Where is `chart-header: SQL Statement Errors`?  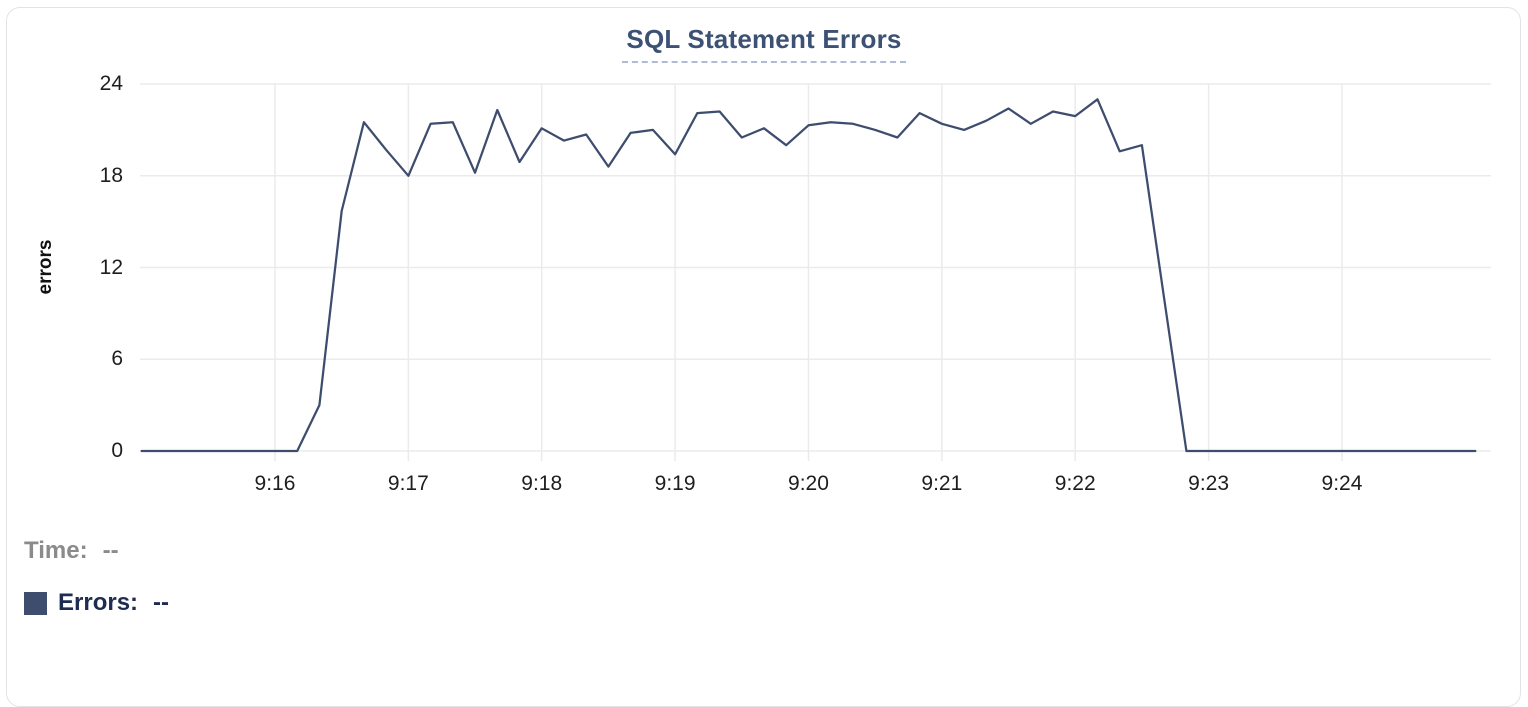 chart-header: SQL Statement Errors is located at coordinates (764, 43).